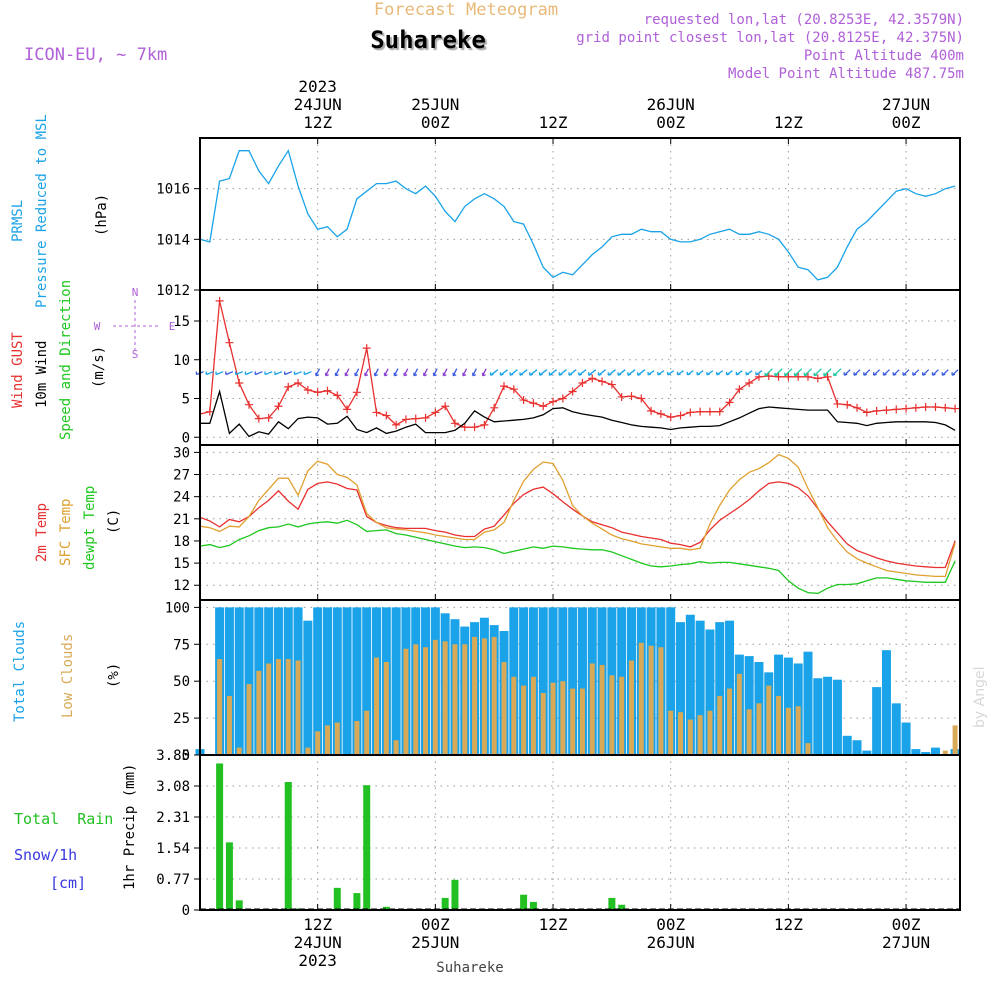 The width and height of the screenshot is (1000, 1000). I want to click on y-tick-label: 25, so click(181, 719).